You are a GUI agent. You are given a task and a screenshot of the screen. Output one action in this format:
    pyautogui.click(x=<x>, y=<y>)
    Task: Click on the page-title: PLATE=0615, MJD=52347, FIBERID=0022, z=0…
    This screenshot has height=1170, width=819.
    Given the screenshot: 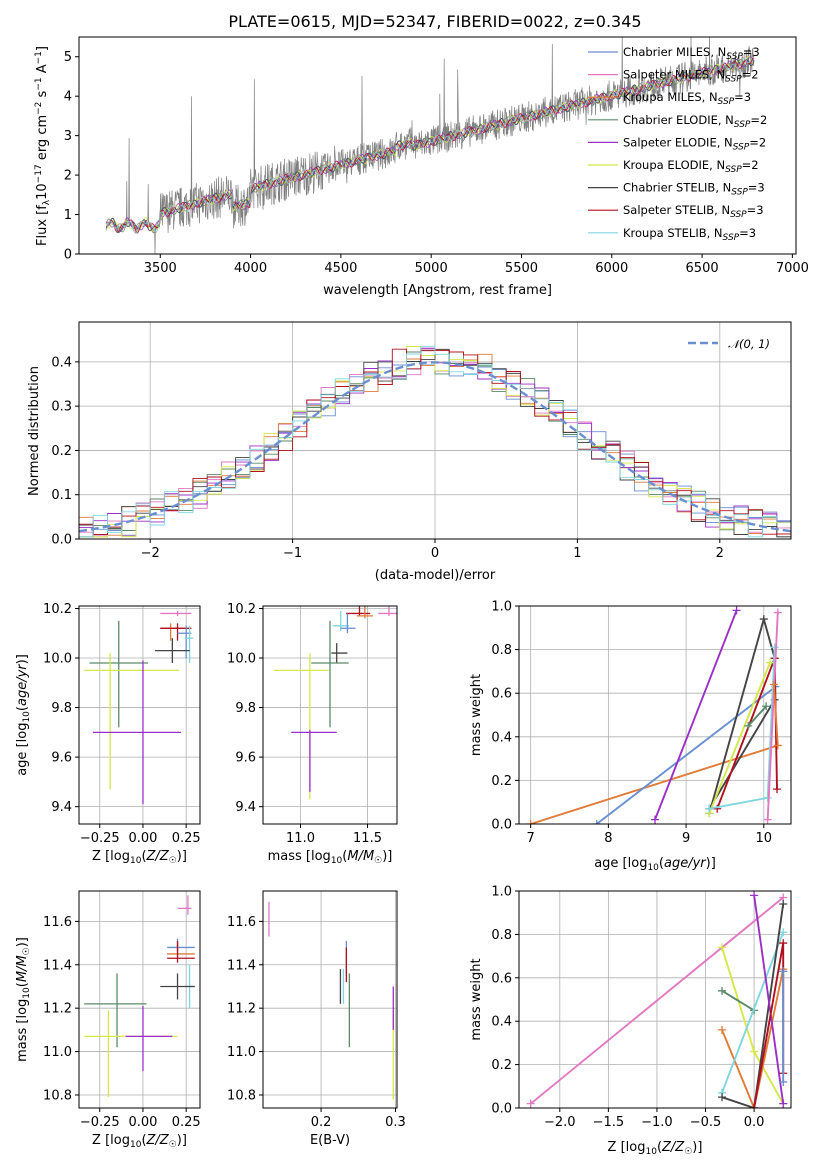 What is the action you would take?
    pyautogui.click(x=435, y=21)
    